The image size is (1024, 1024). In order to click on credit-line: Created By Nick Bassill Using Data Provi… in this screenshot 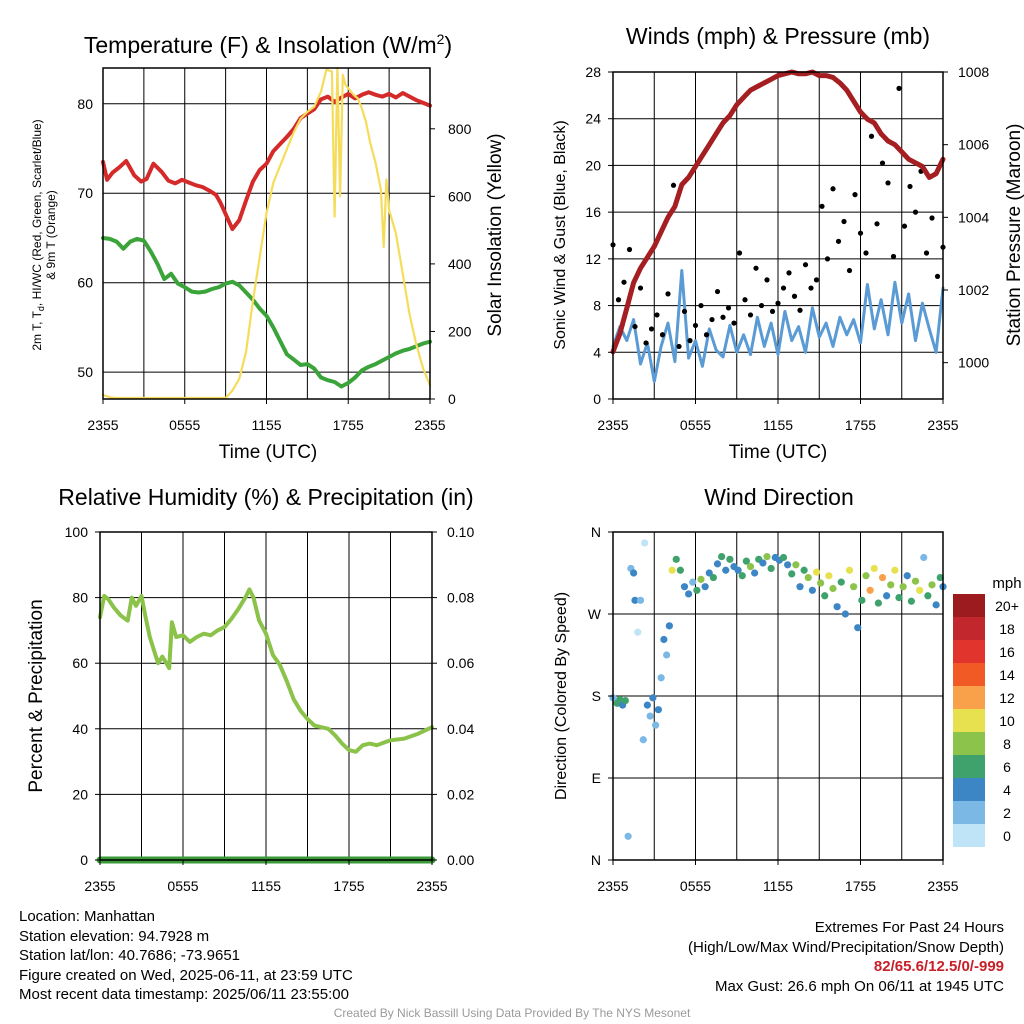, I will do `click(512, 1013)`.